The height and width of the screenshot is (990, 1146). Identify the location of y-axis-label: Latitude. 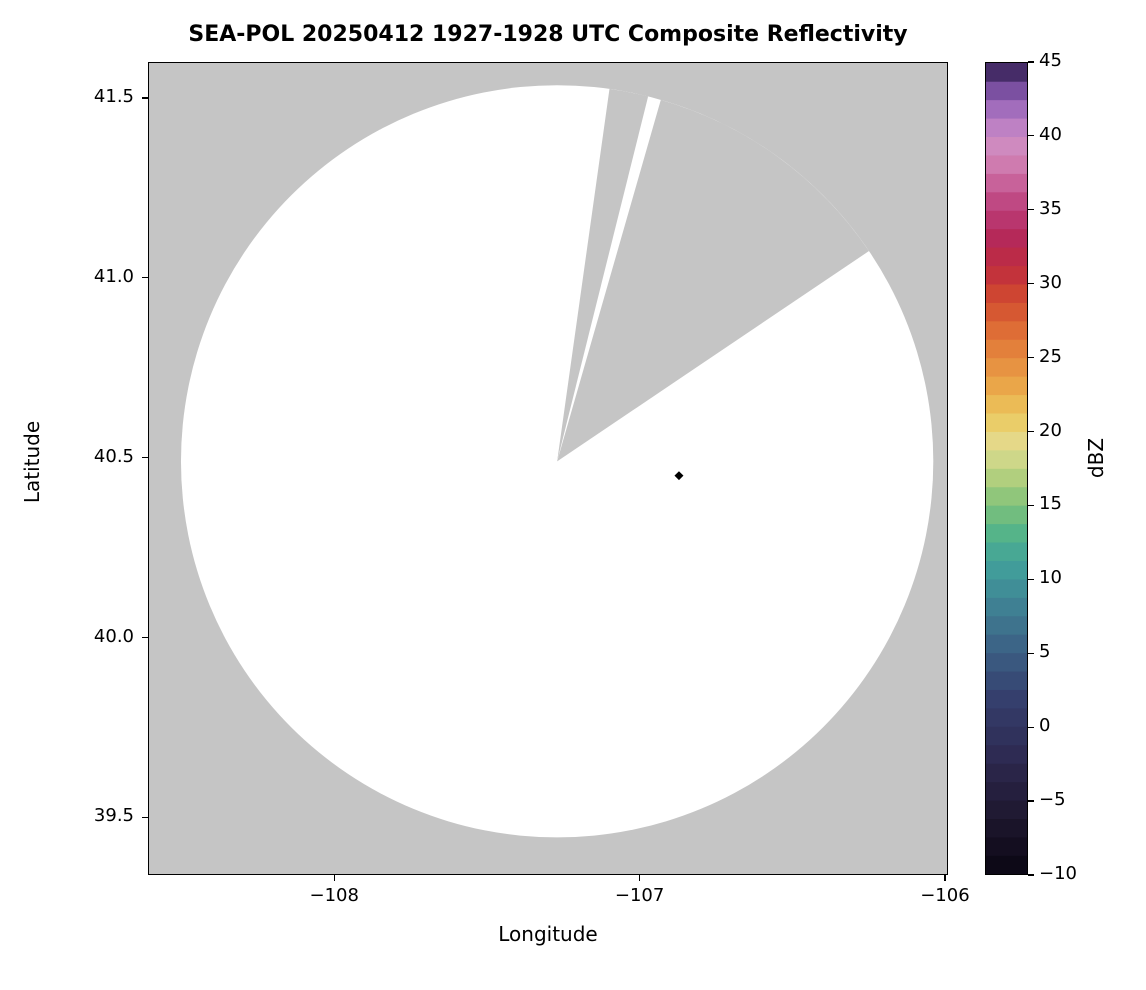
(32, 462).